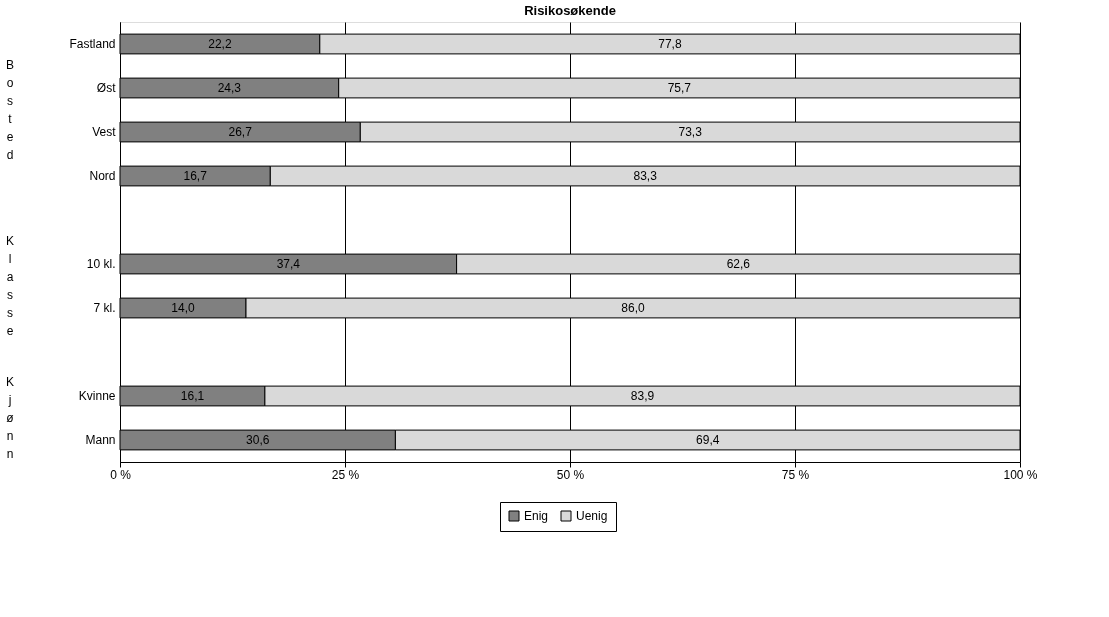 This screenshot has height=617, width=1109. Describe the element at coordinates (288, 264) in the screenshot. I see `data-label: 37,4` at that location.